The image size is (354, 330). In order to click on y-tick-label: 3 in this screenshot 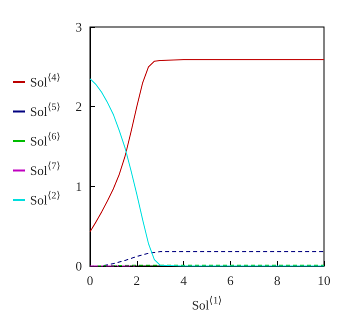, I will do `click(79, 27)`.